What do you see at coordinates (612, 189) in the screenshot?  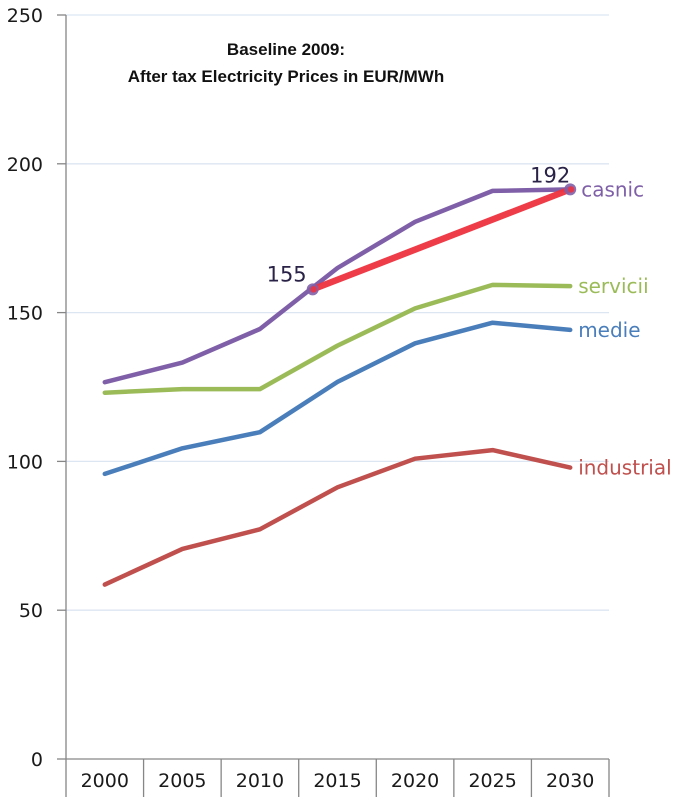 I see `series-label-casnic: casnic` at bounding box center [612, 189].